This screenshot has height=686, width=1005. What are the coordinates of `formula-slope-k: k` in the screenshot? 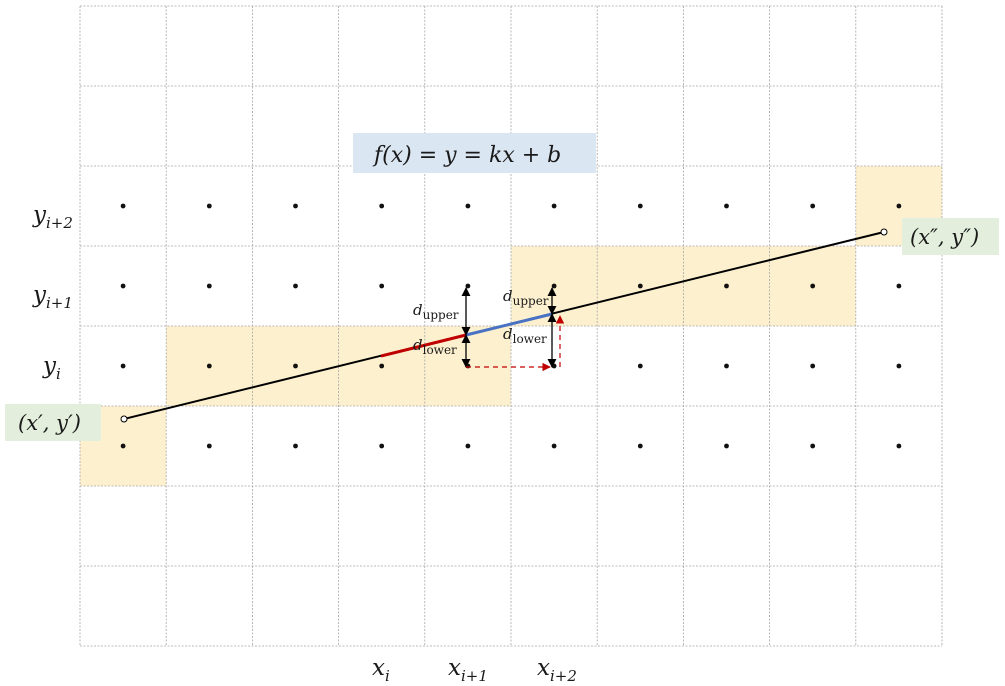 It's located at (495, 155).